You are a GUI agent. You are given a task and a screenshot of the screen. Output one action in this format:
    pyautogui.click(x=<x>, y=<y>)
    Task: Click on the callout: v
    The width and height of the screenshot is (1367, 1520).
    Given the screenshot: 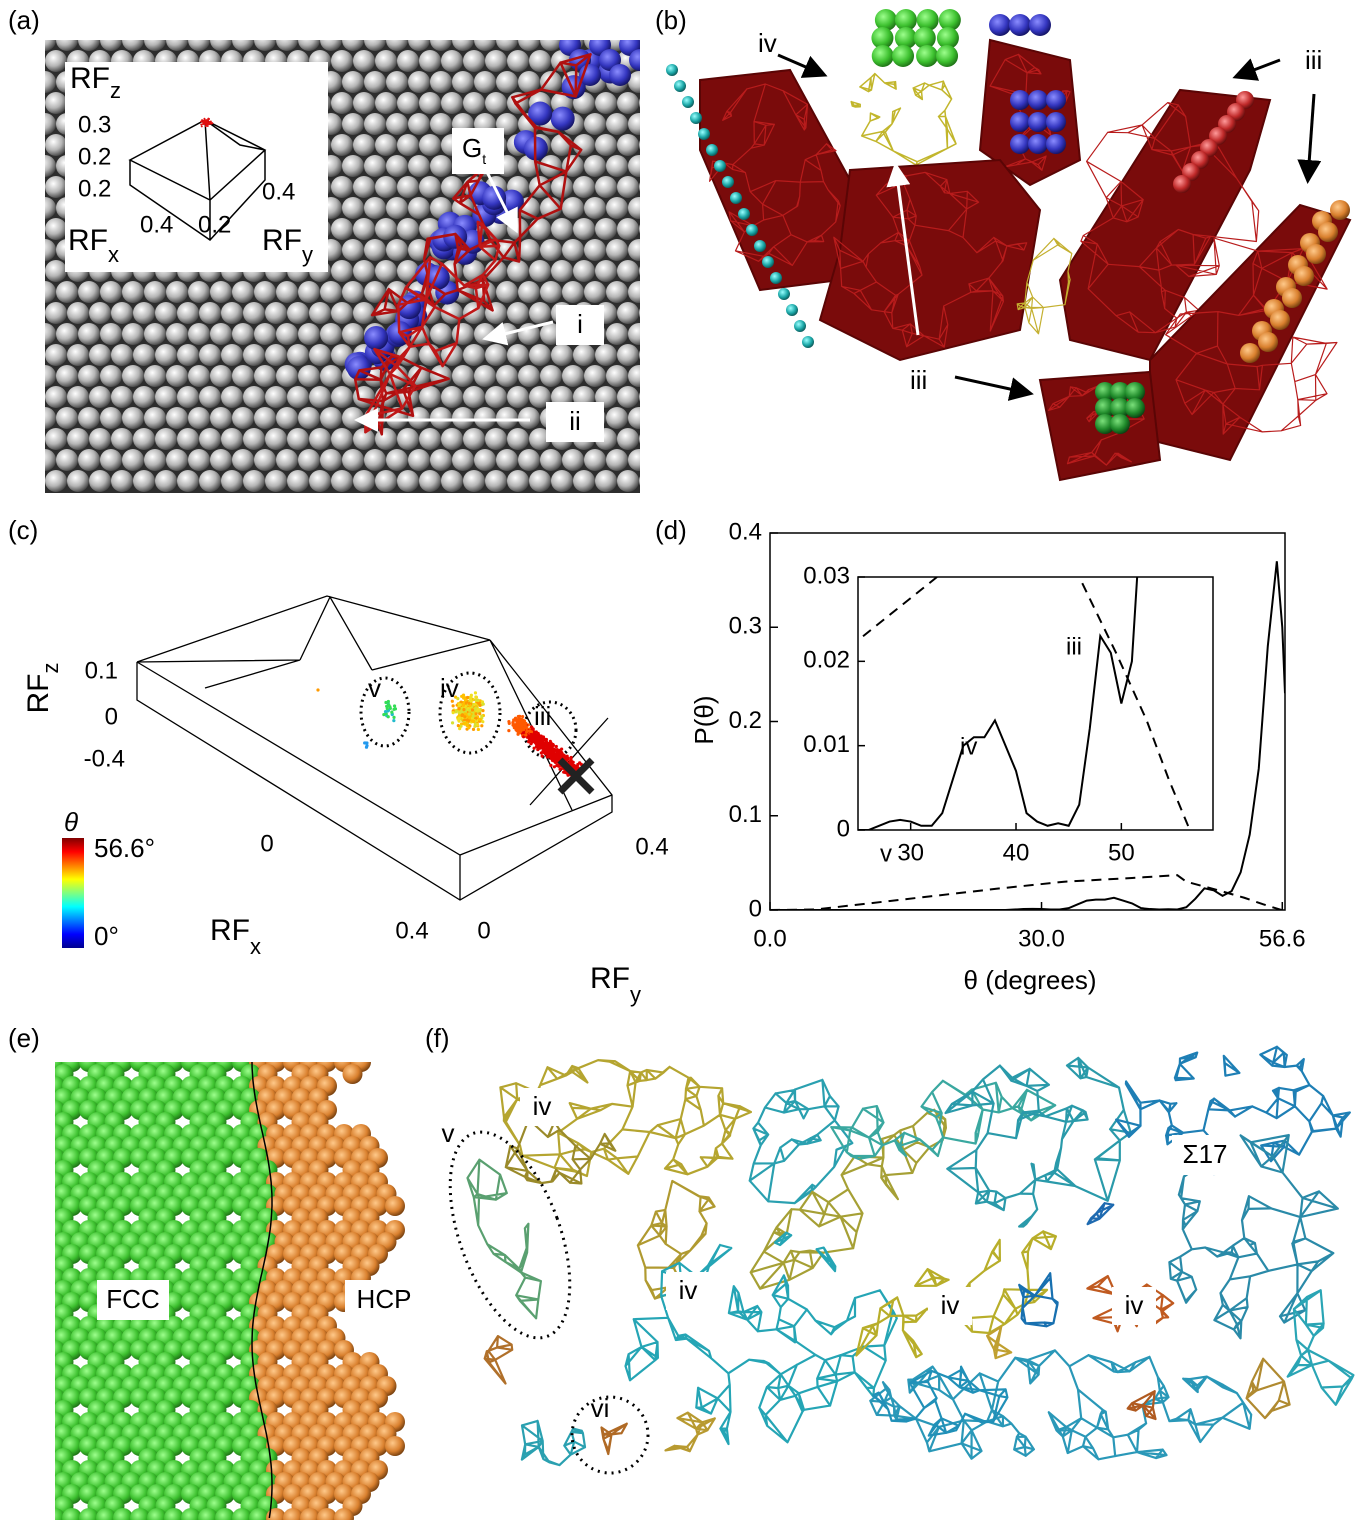 What is the action you would take?
    pyautogui.click(x=448, y=1133)
    